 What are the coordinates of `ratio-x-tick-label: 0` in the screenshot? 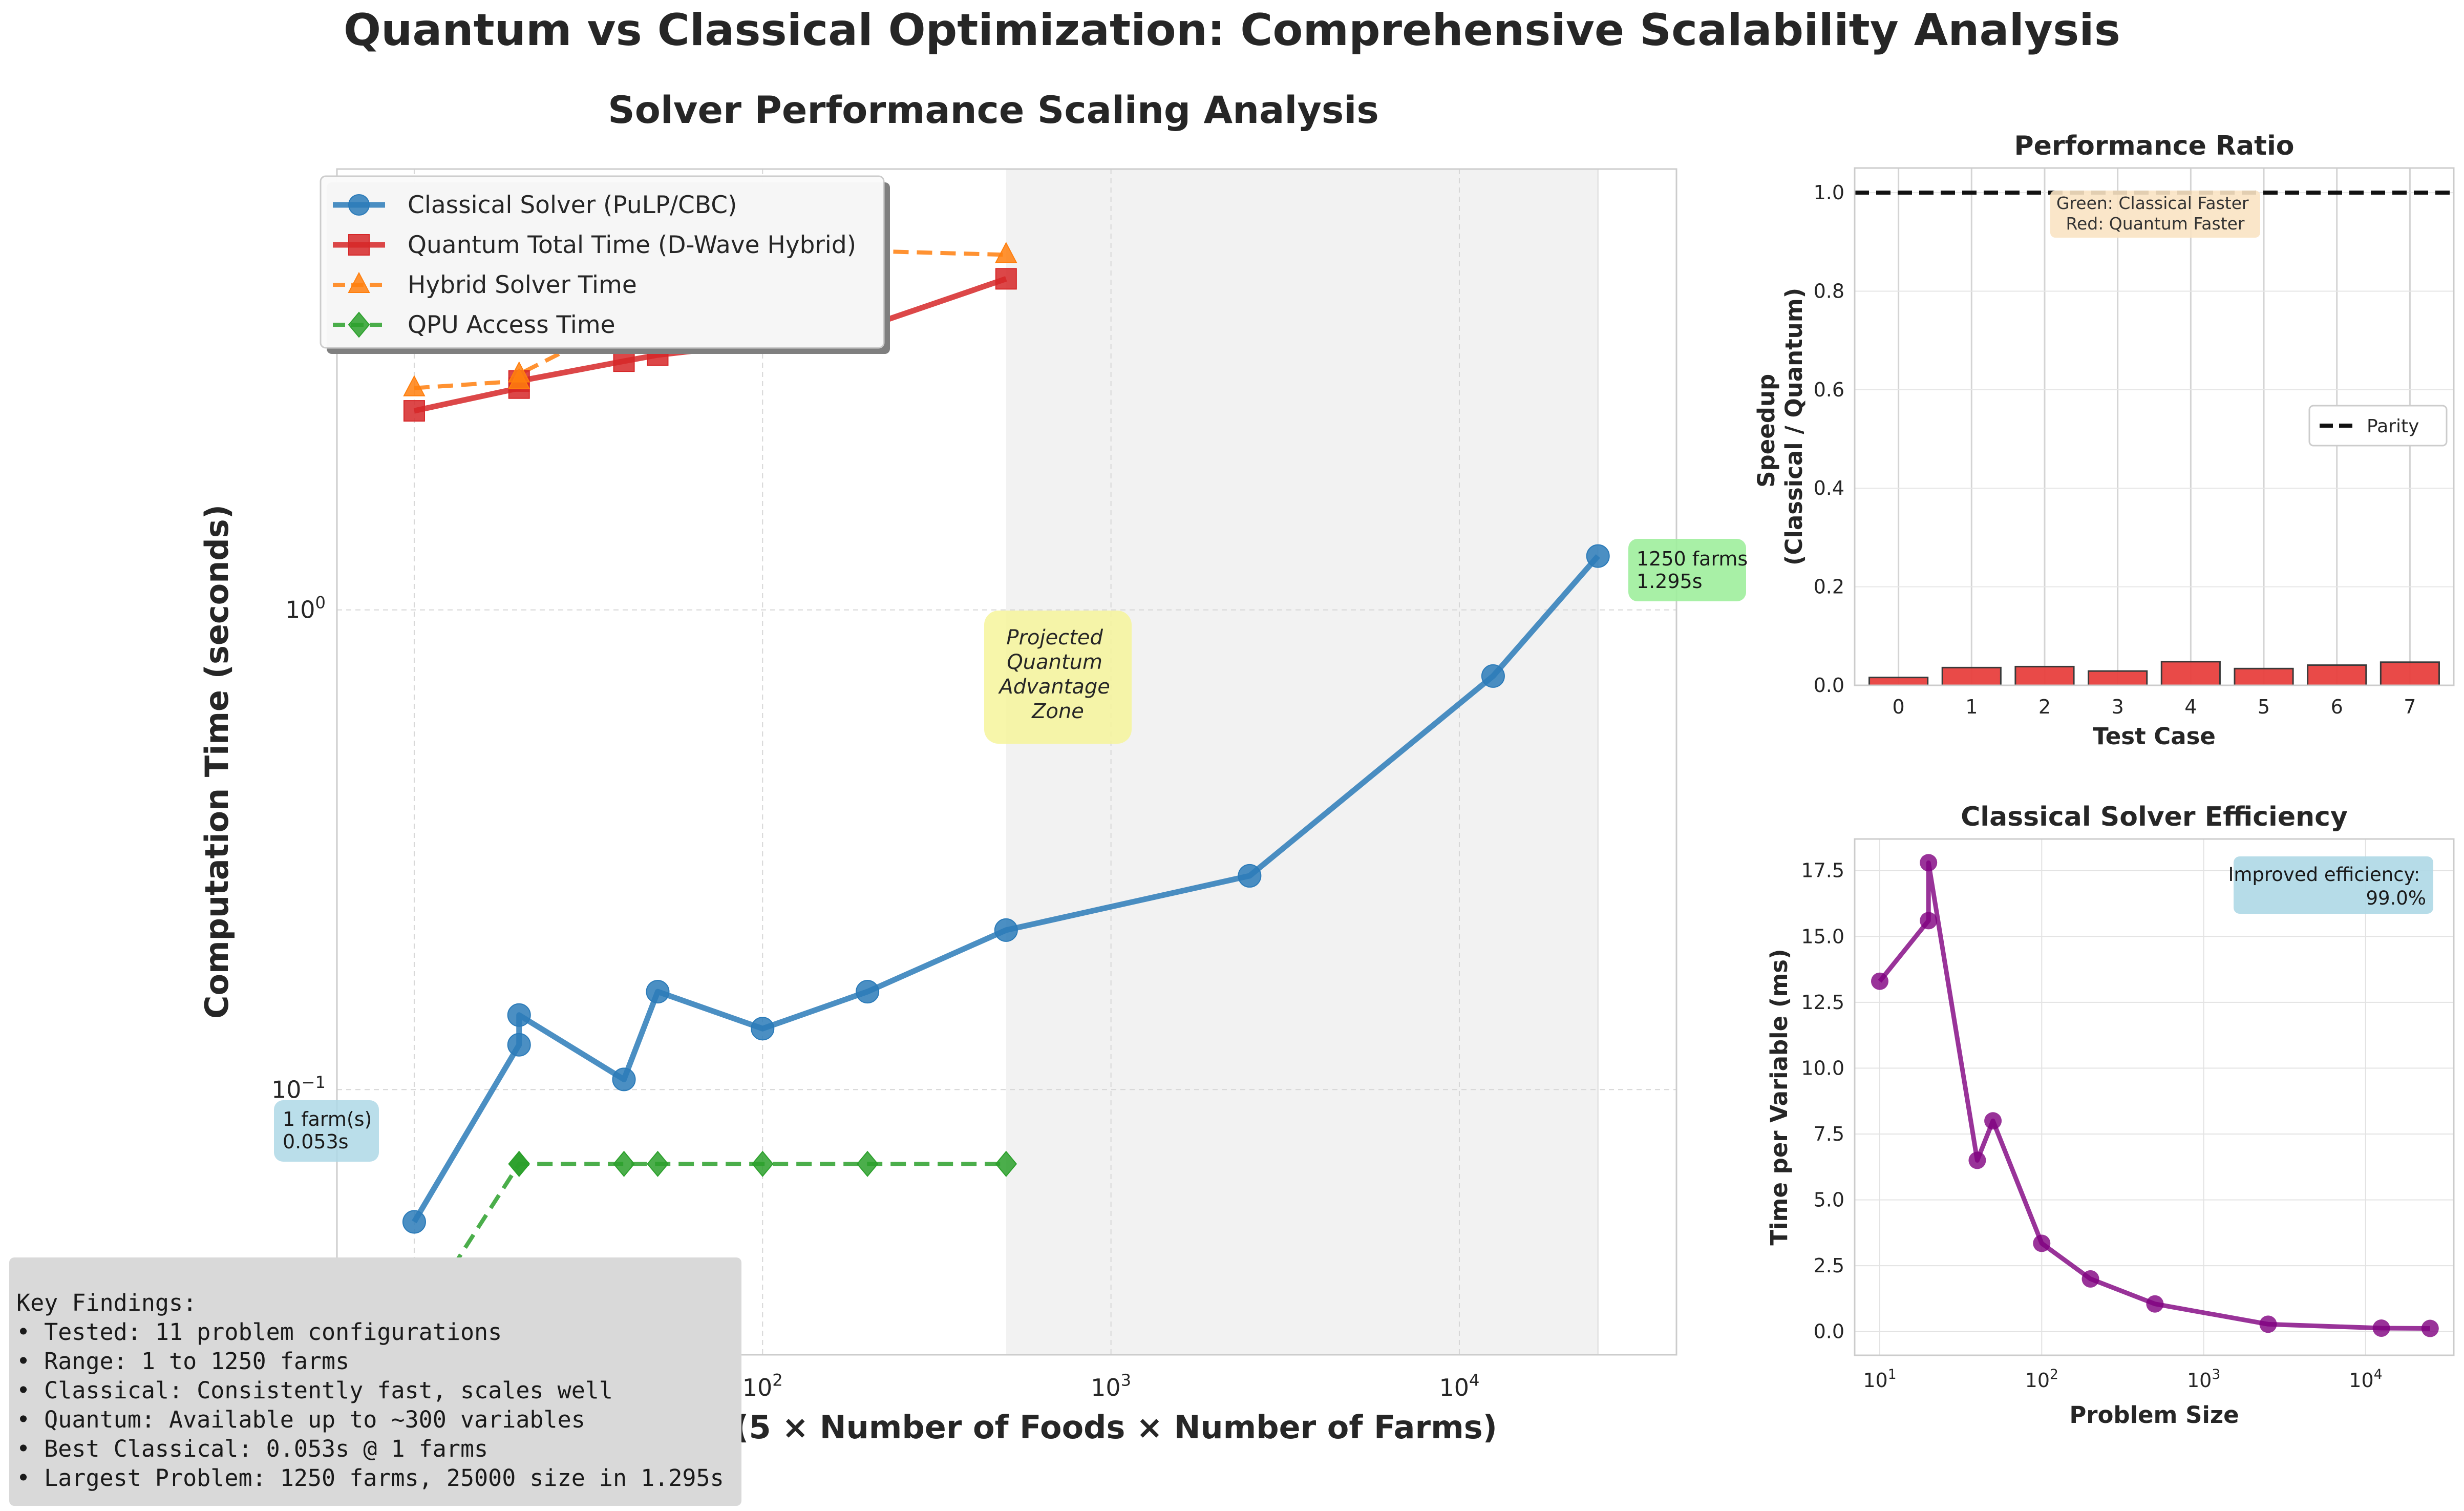 It's located at (1899, 707).